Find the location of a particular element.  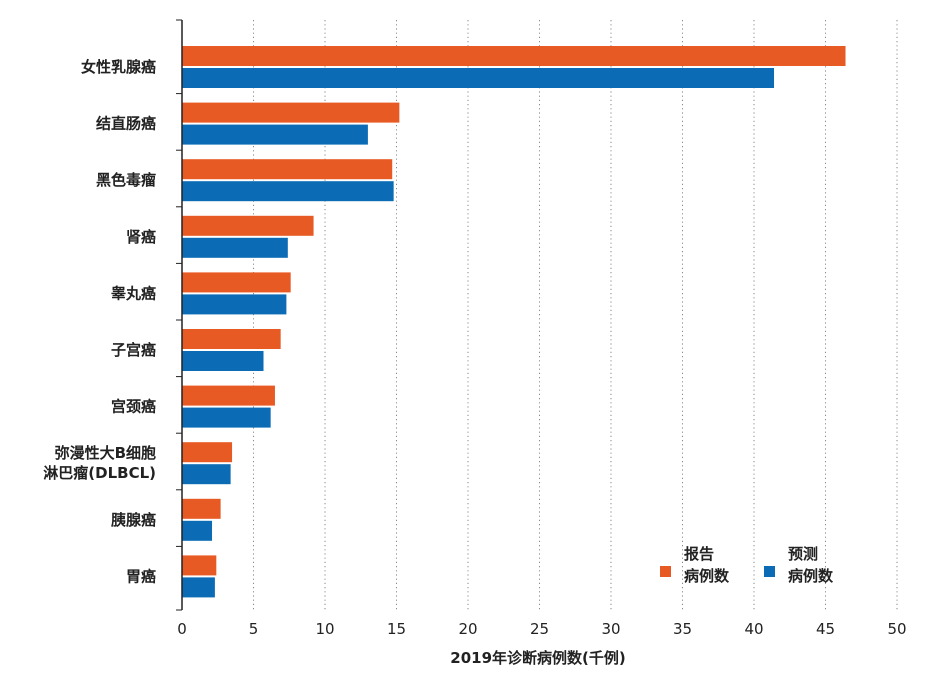

x-tick-label-0: 0 is located at coordinates (182, 629).